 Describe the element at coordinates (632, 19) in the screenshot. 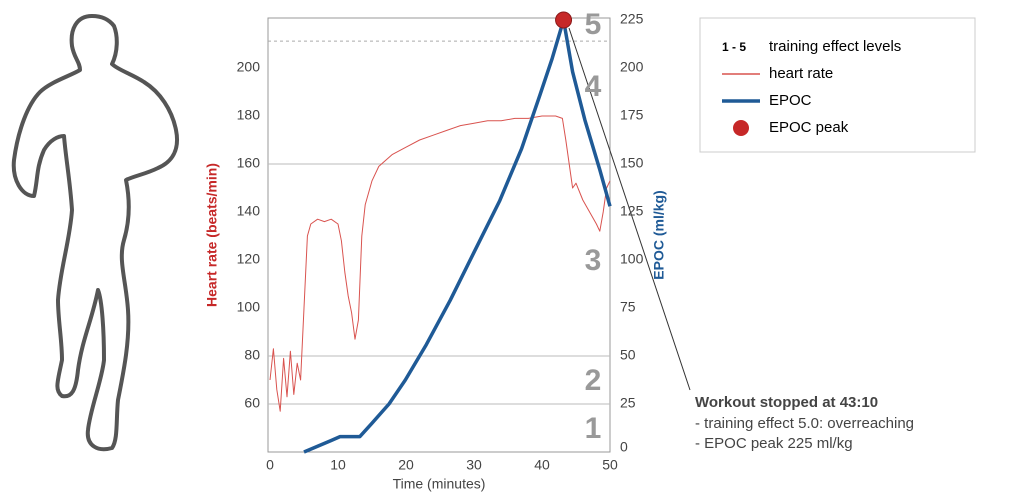

I see `y2-tick-label: 225` at that location.